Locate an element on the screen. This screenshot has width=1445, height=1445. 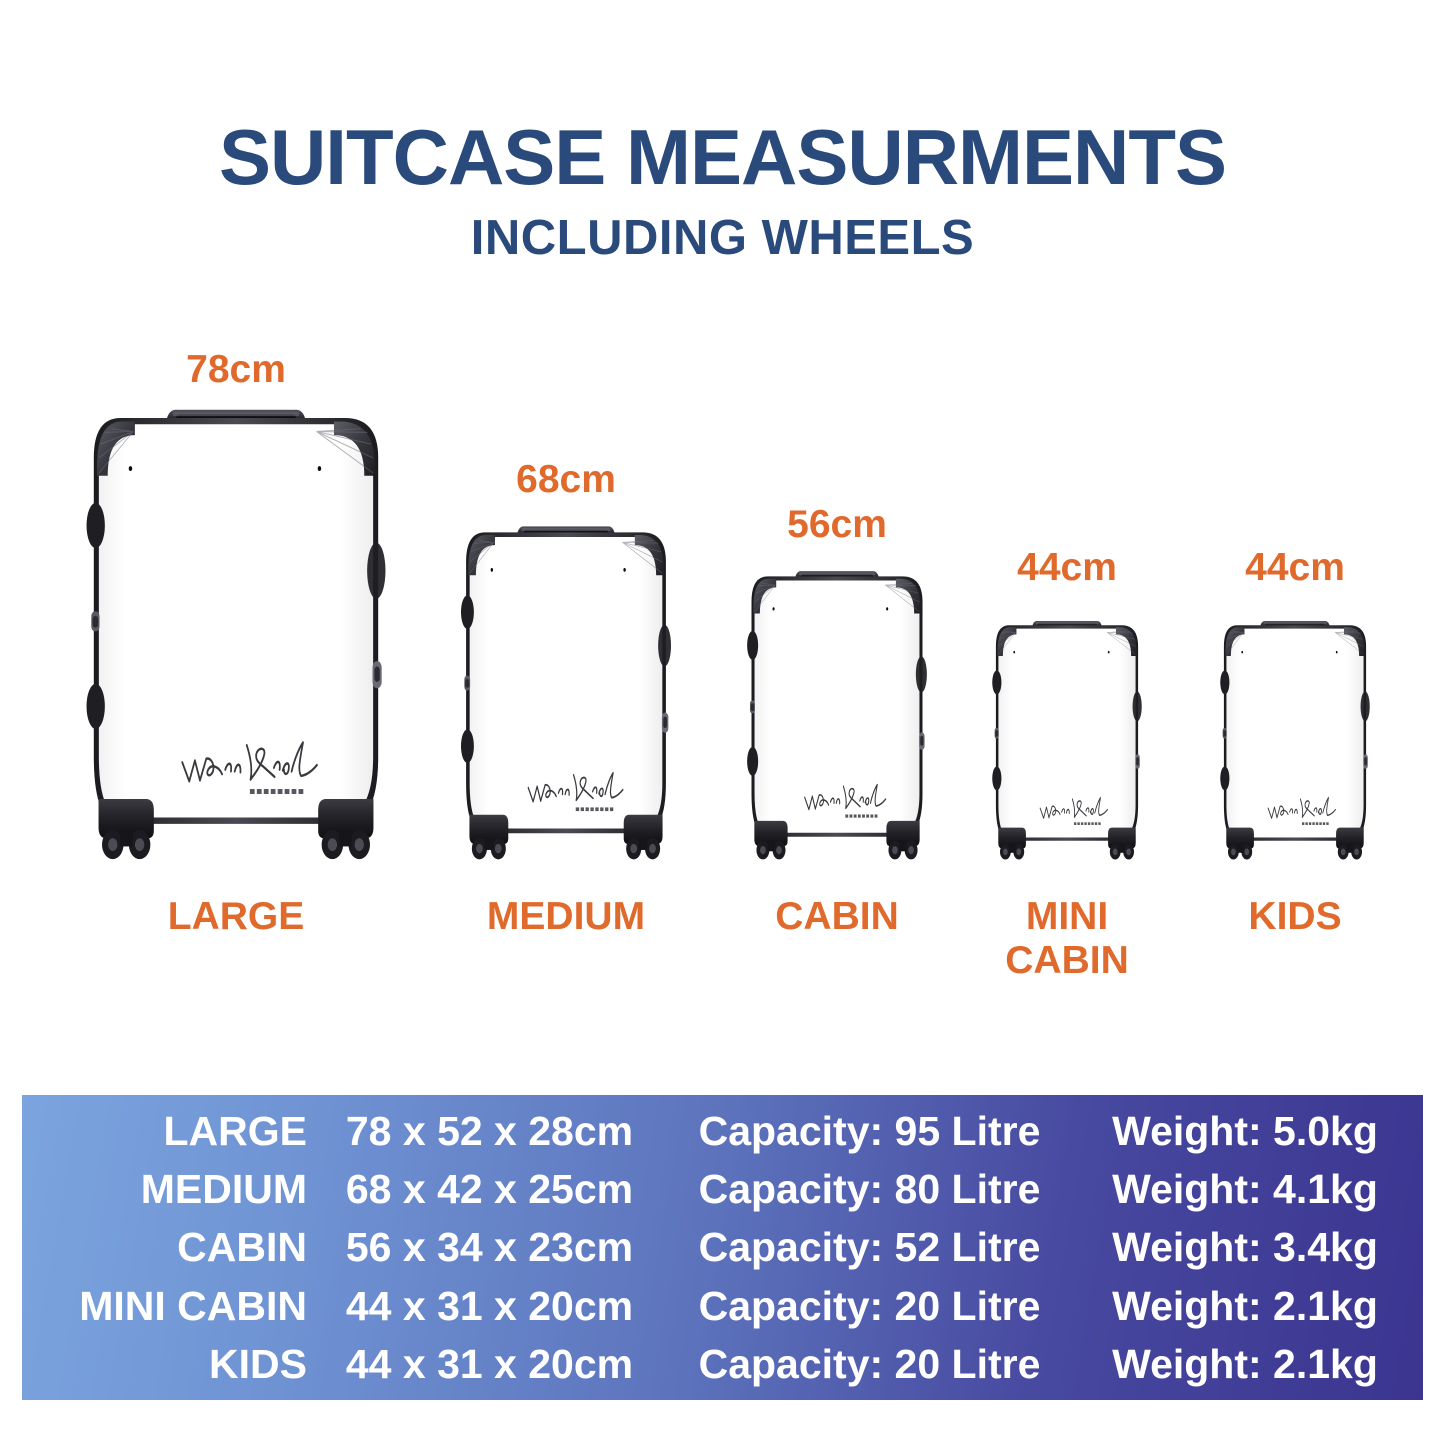
suitcase-kids: 44cm is located at coordinates (1295, 690).